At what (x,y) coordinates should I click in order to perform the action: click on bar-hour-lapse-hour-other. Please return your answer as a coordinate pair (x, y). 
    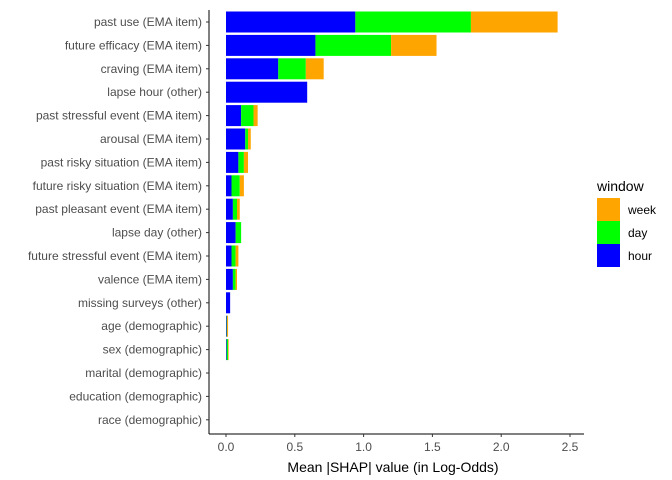
    Looking at the image, I should click on (267, 92).